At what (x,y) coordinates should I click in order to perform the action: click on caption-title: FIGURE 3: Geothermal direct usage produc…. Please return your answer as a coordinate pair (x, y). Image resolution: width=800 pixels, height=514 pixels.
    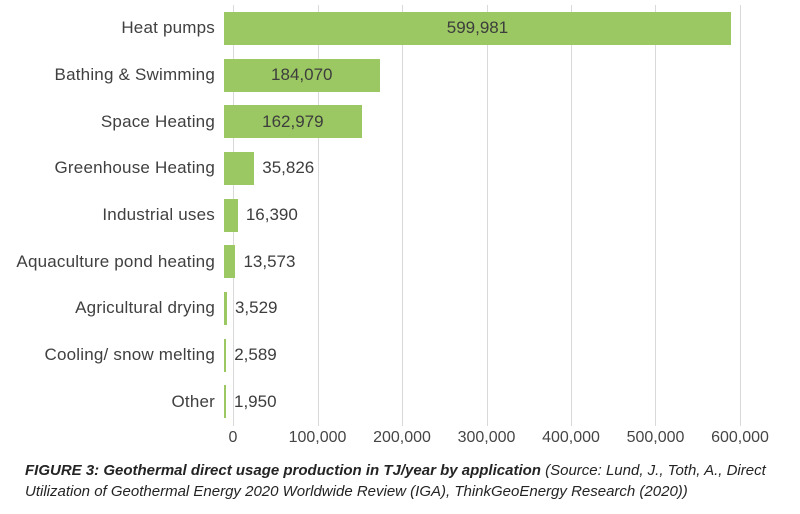
    Looking at the image, I should click on (283, 470).